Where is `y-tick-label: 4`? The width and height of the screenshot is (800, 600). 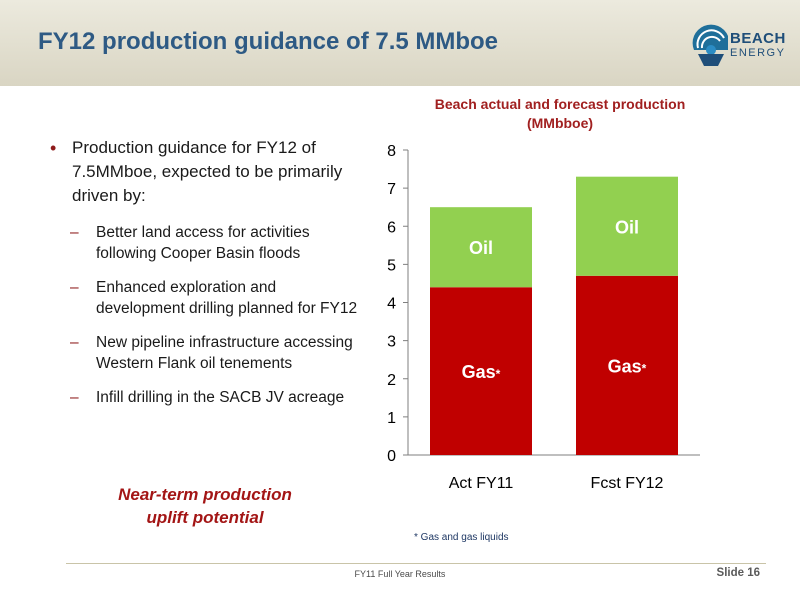
y-tick-label: 4 is located at coordinates (391, 304).